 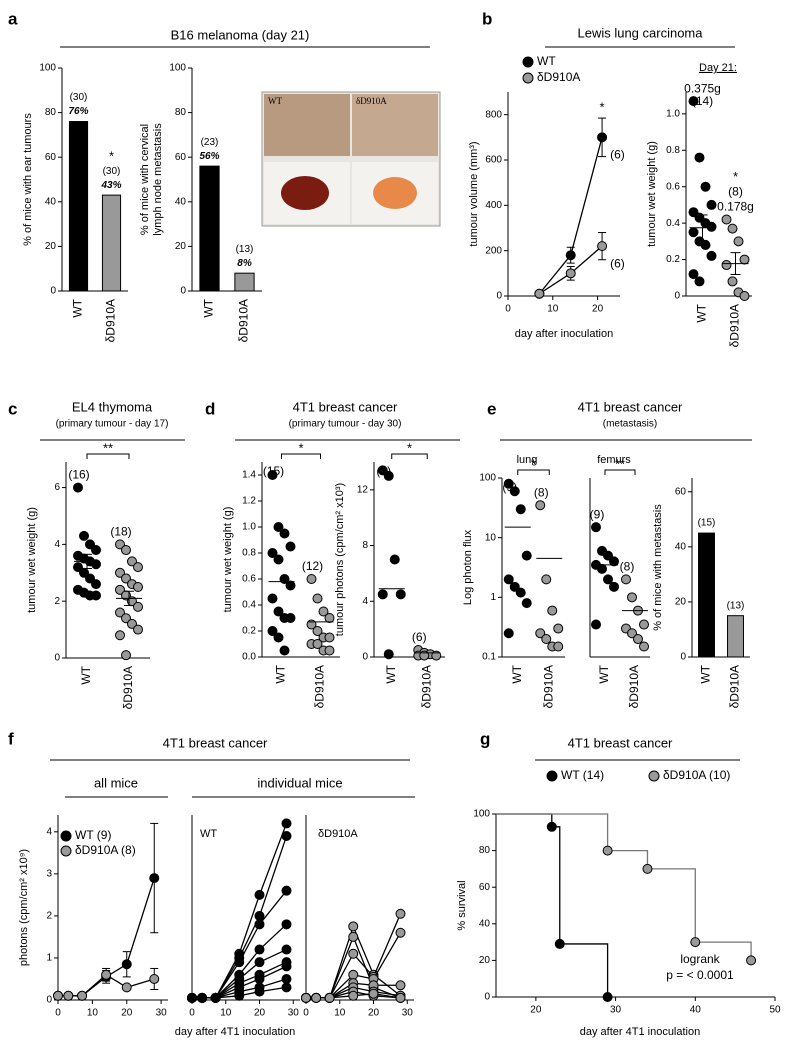 I want to click on y-tick-label: 3, so click(x=49, y=874).